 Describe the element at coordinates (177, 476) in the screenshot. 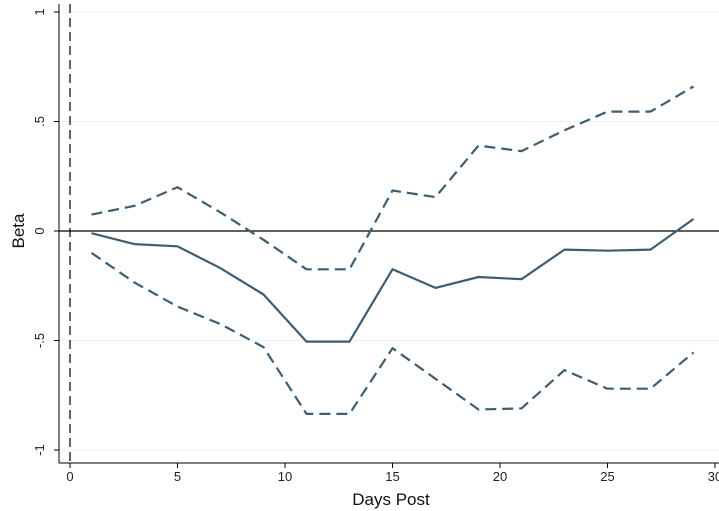

I see `x-tick-label-1: 5` at that location.